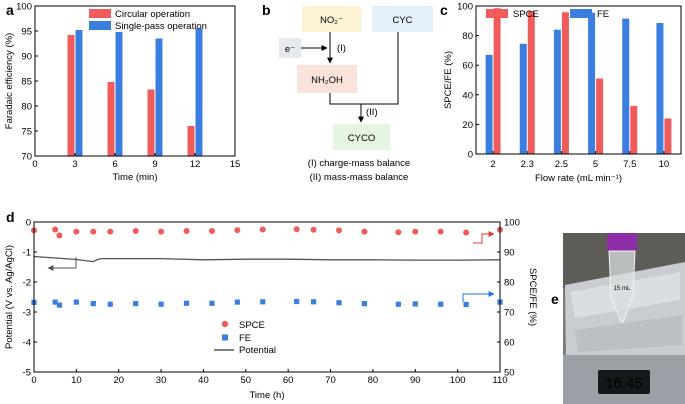  Describe the element at coordinates (622, 242) in the screenshot. I see `tube-cap` at that location.